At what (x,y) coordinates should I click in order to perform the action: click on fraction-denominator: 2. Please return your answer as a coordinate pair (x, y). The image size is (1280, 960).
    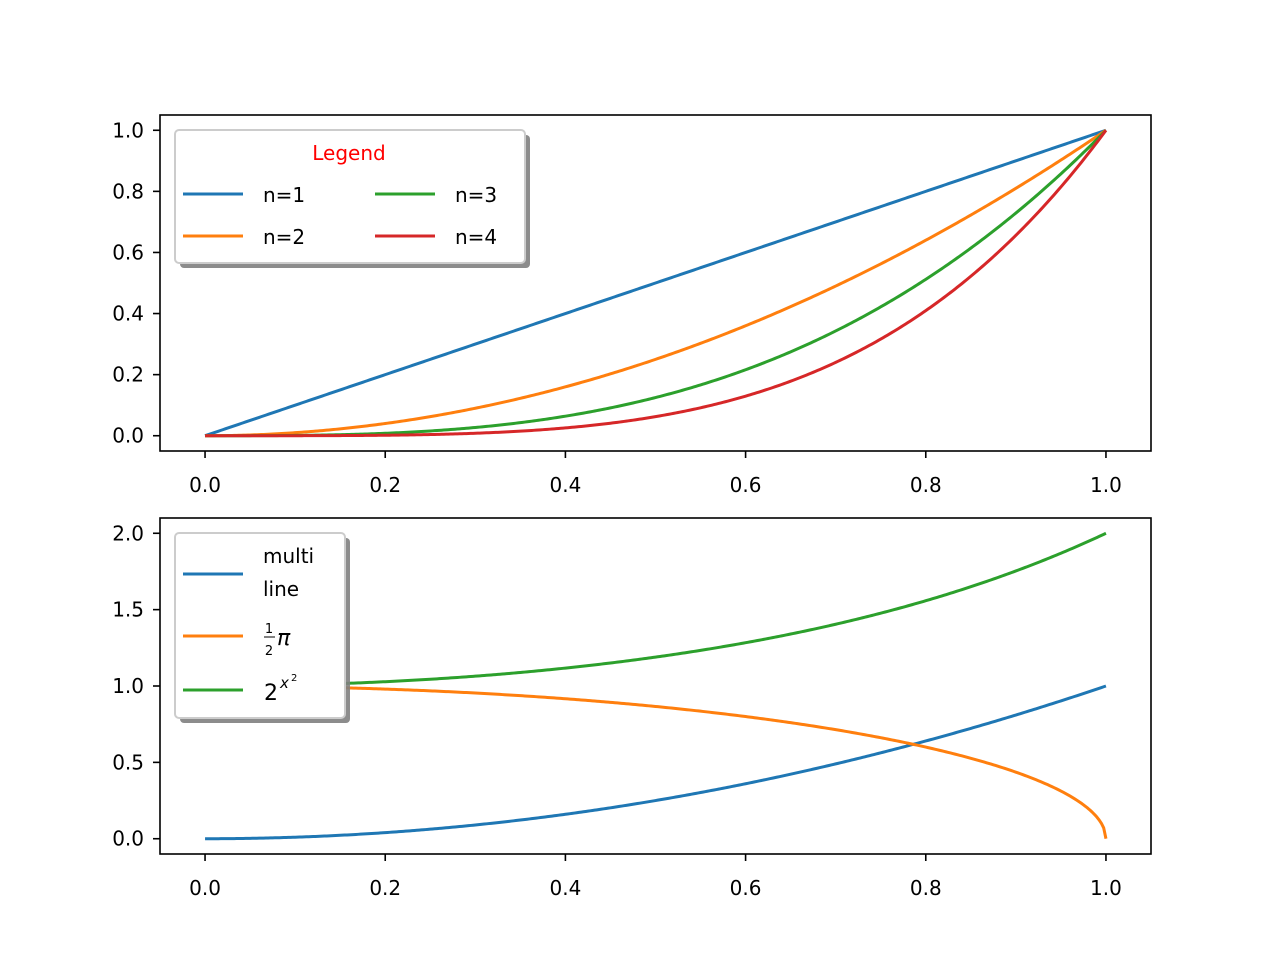
    Looking at the image, I should click on (269, 651).